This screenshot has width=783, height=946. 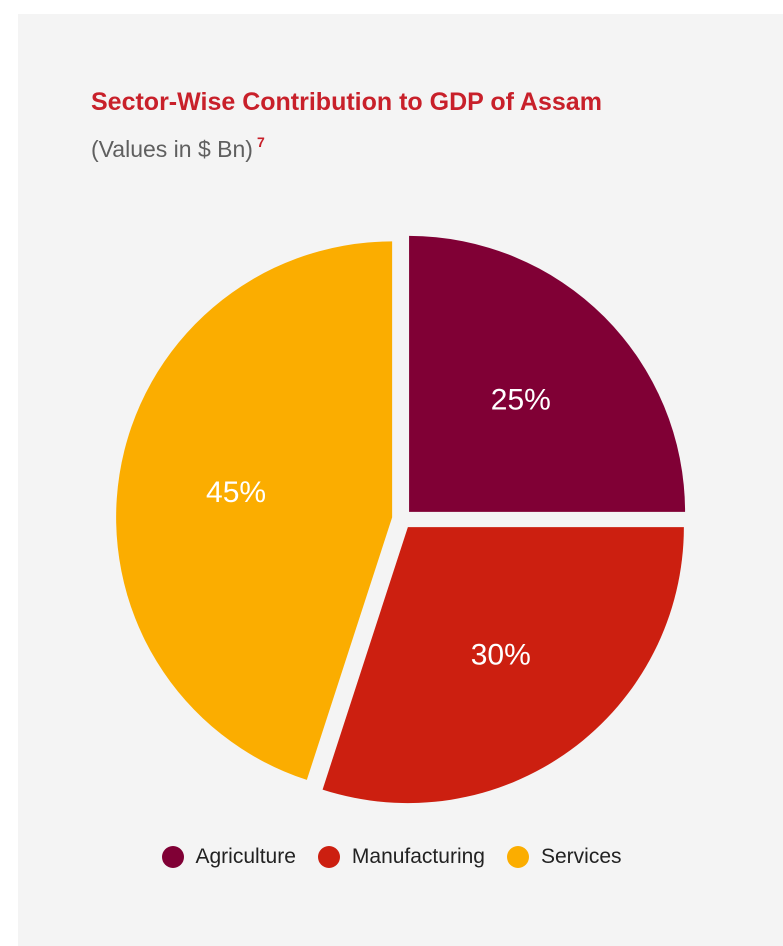 What do you see at coordinates (260, 142) in the screenshot?
I see `footnote-marker: 7` at bounding box center [260, 142].